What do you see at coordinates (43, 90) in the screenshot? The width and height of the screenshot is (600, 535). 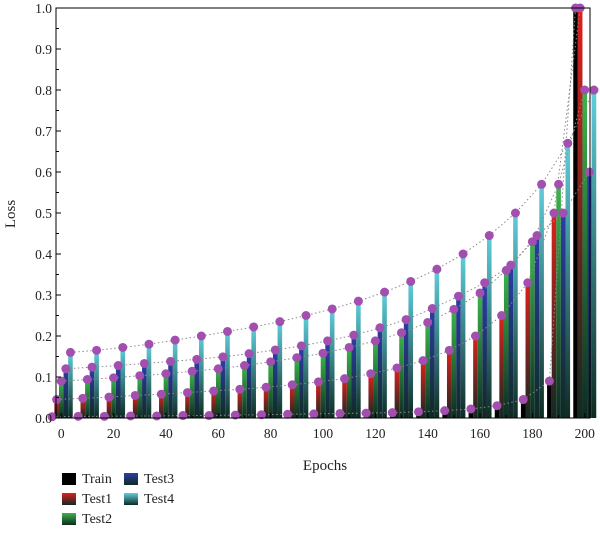 I see `y-tick-label: 0.8` at bounding box center [43, 90].